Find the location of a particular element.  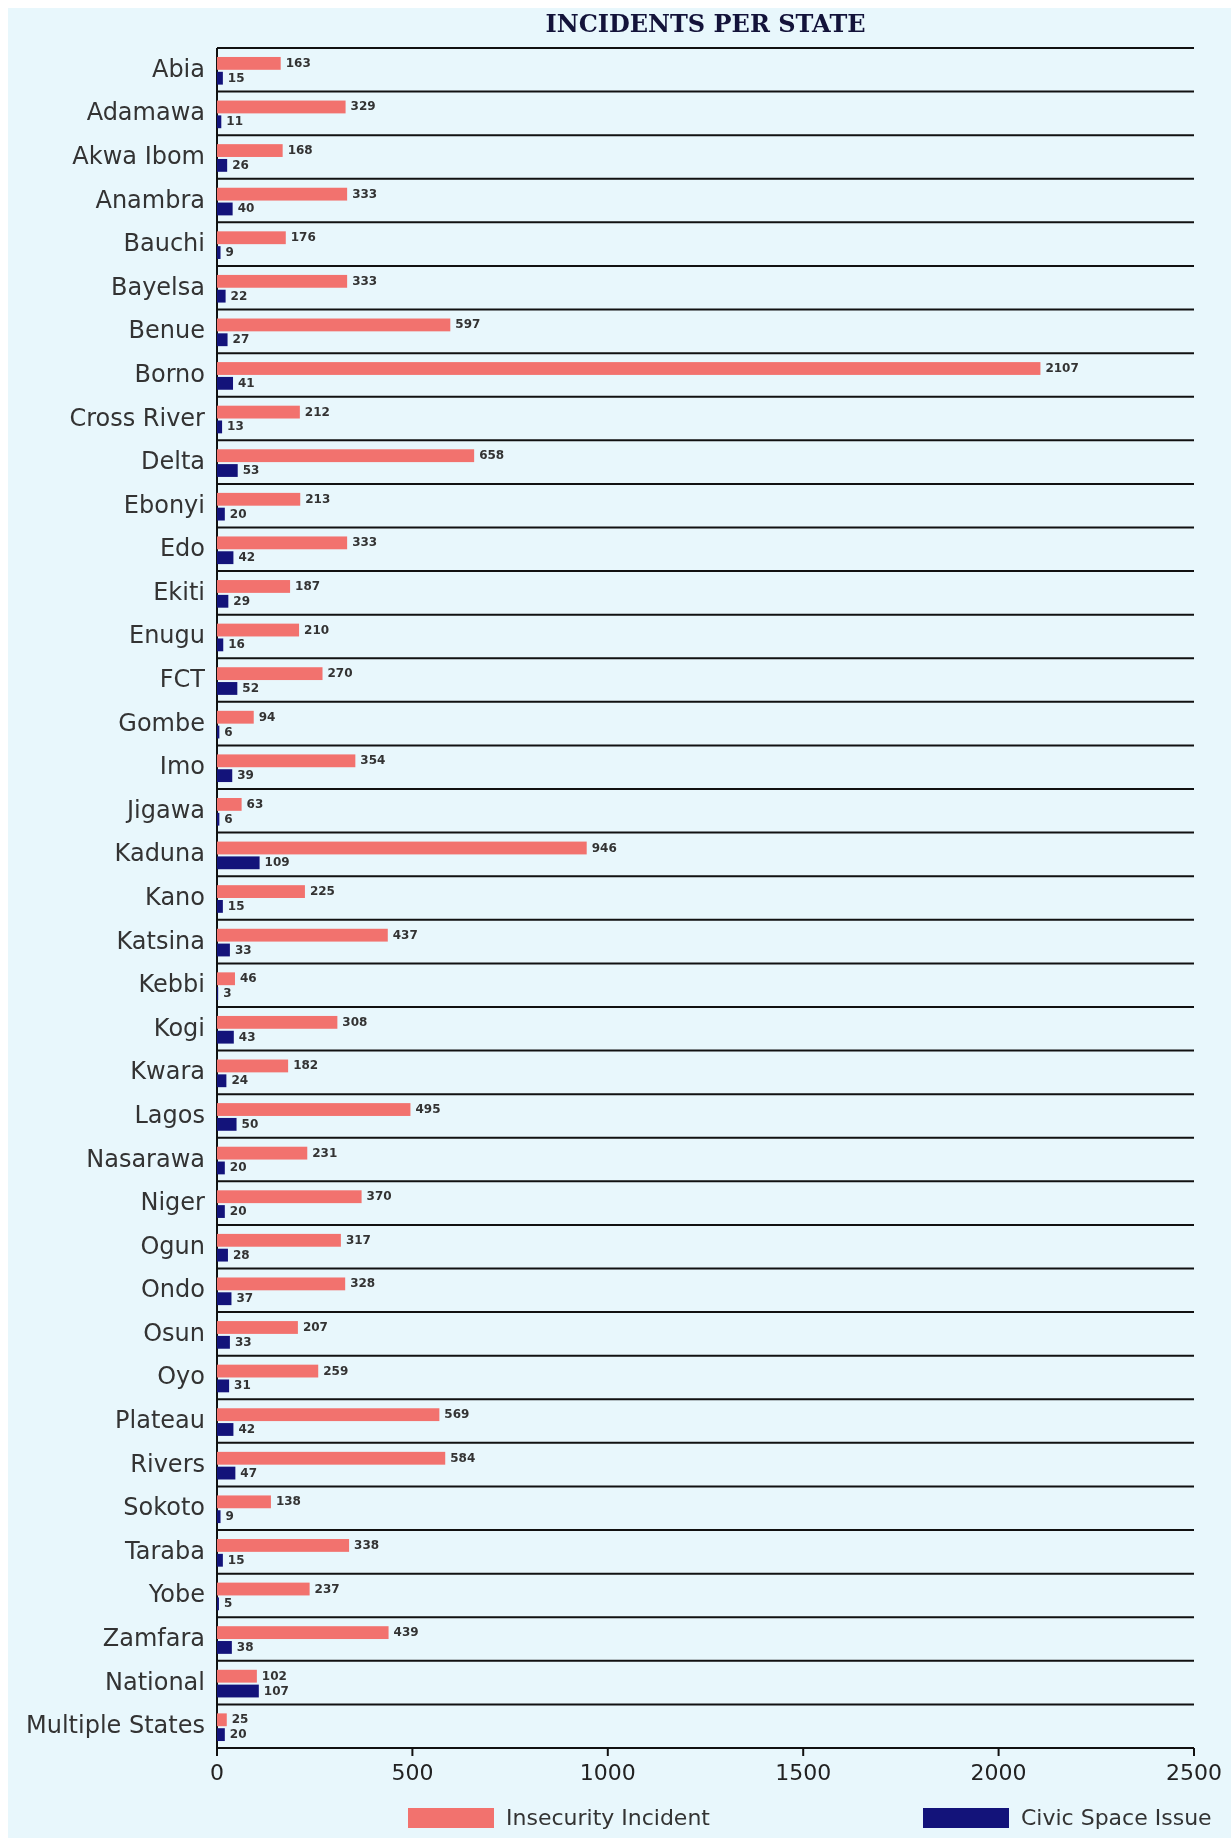

data-label: 25 is located at coordinates (240, 1719).